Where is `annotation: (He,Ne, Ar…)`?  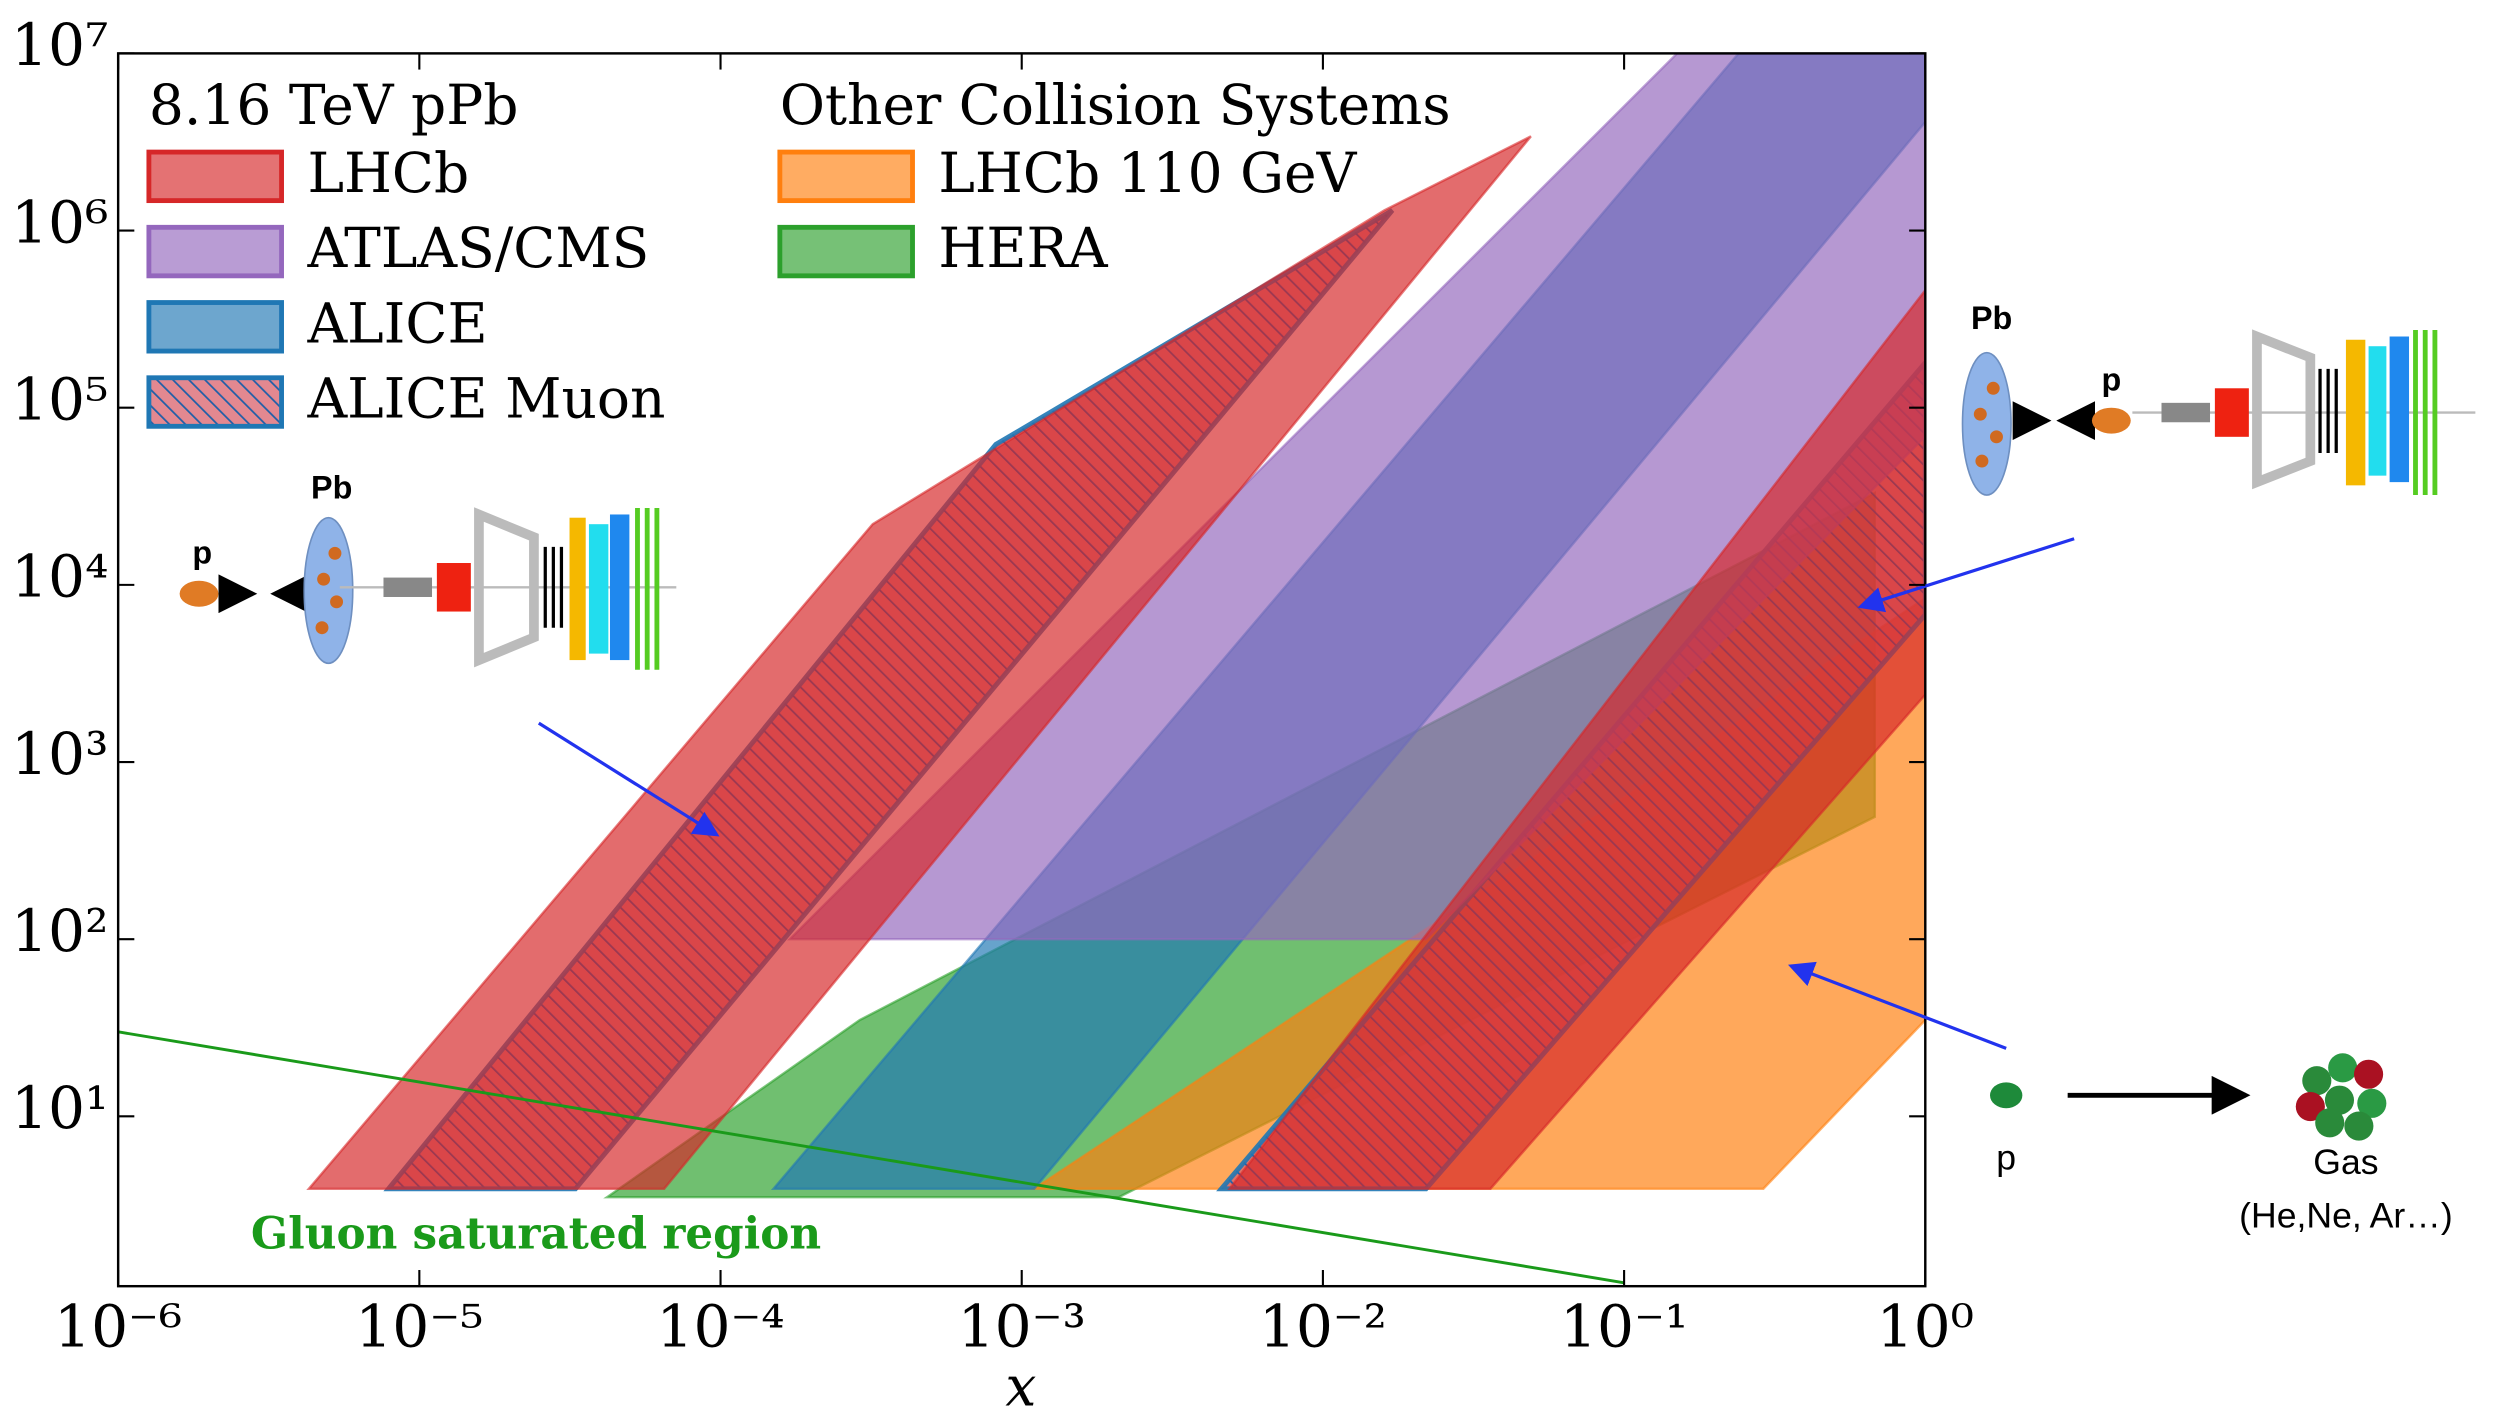
annotation: (He,Ne, Ar…) is located at coordinates (2346, 1216).